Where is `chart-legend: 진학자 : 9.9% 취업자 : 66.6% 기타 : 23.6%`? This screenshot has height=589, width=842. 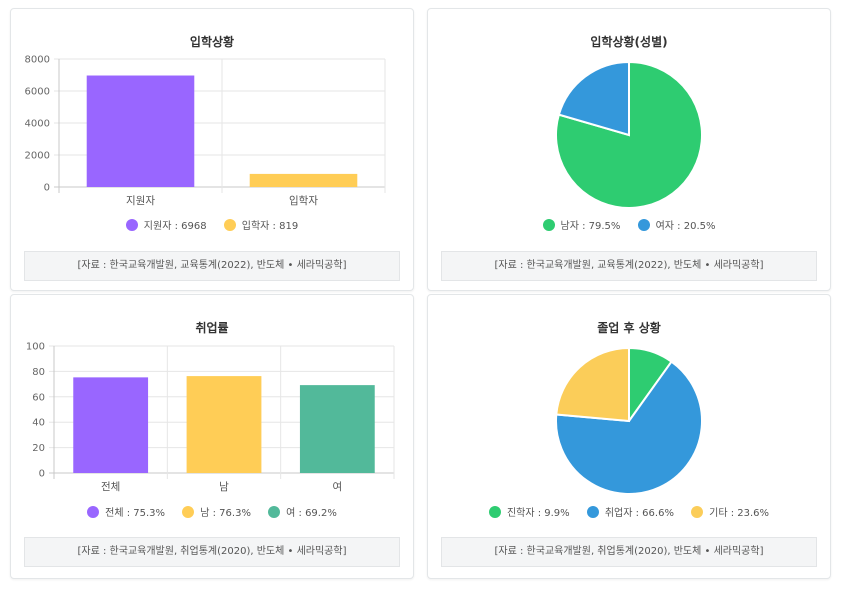 chart-legend: 진학자 : 9.9% 취업자 : 66.6% 기타 : 23.6% is located at coordinates (629, 512).